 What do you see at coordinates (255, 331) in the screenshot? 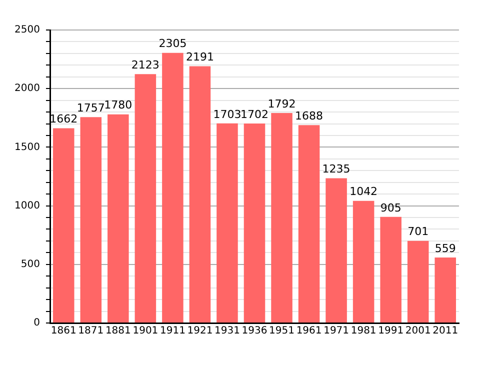
I see `x-tick-label: 1936` at bounding box center [255, 331].